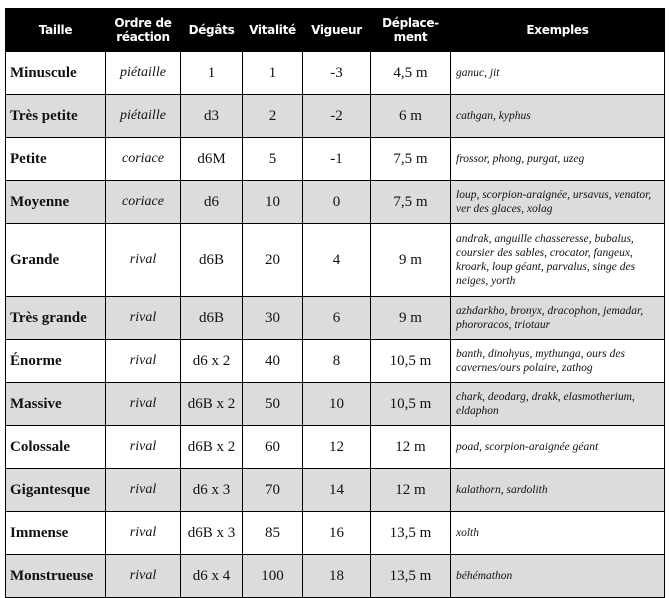 Image resolution: width=669 pixels, height=598 pixels. I want to click on cell-examples: ganuc, jit, so click(557, 73).